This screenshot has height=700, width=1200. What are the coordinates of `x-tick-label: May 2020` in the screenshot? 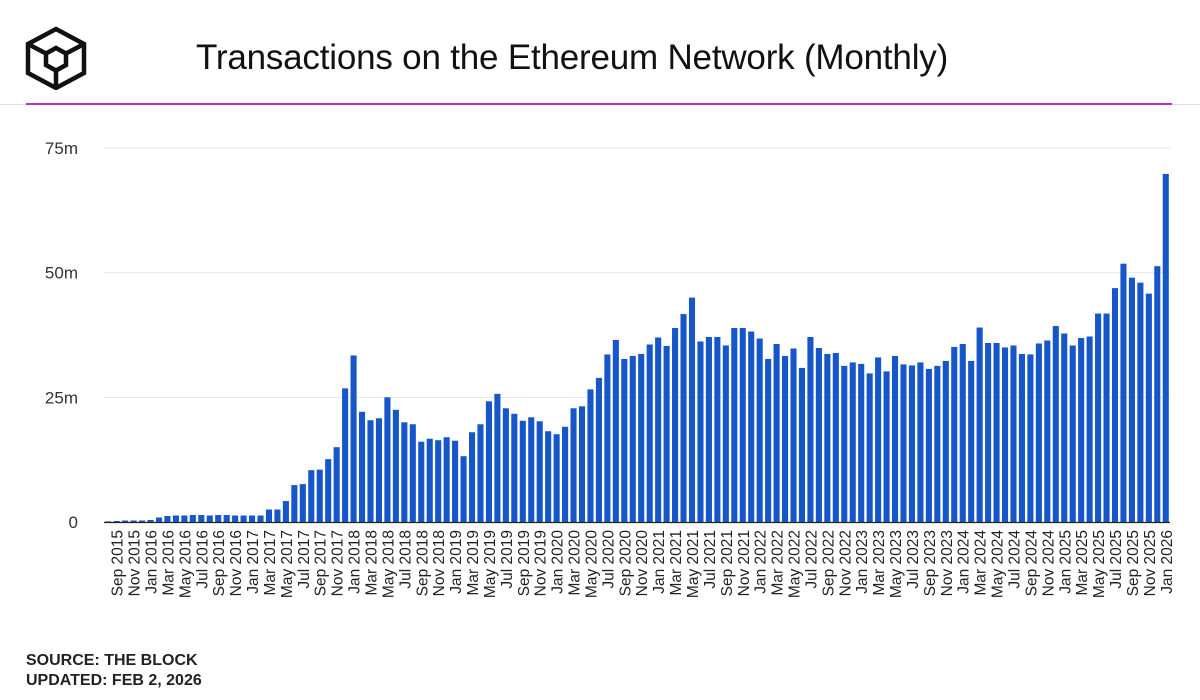 It's located at (591, 564).